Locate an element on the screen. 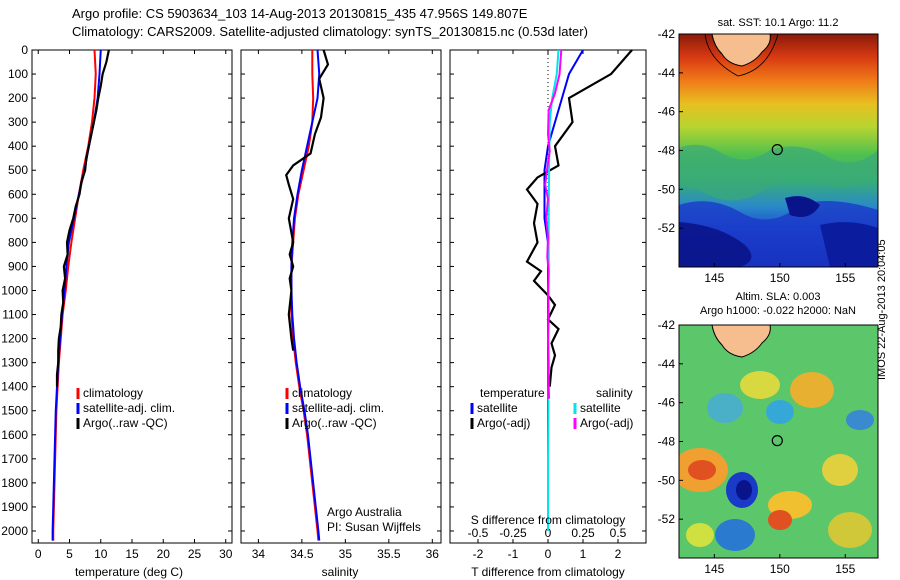 This screenshot has height=580, width=900. difference-xlabel-s: S difference from climatology is located at coordinates (548, 520).